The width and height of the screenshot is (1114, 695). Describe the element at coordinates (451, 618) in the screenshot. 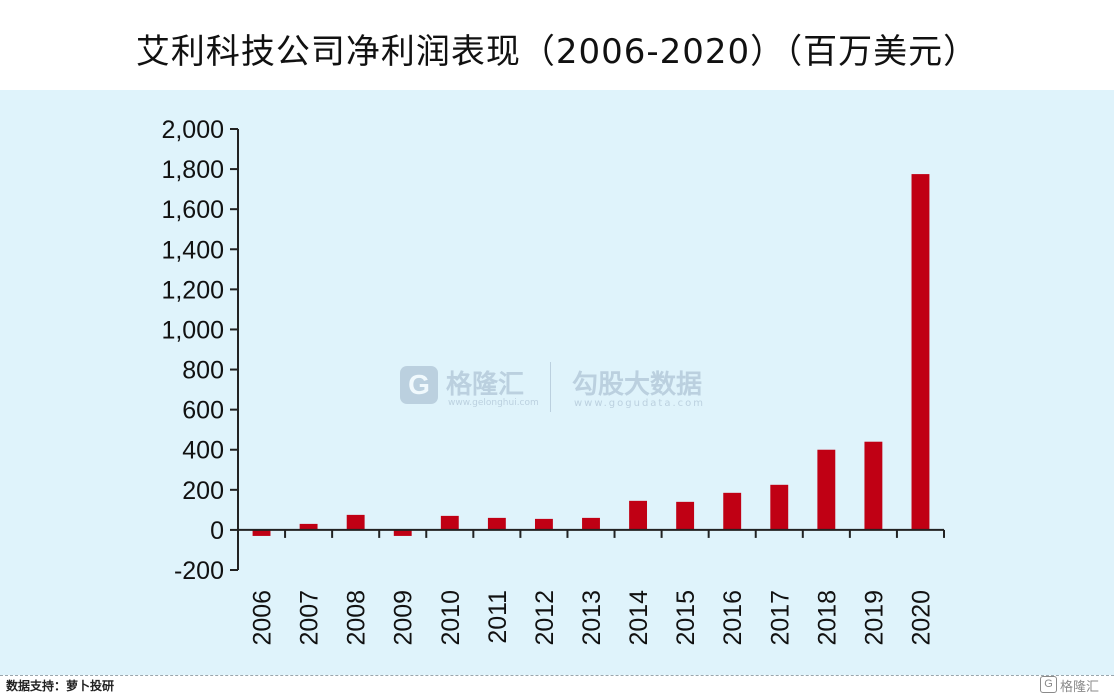

I see `x-tick-label: 2010` at that location.